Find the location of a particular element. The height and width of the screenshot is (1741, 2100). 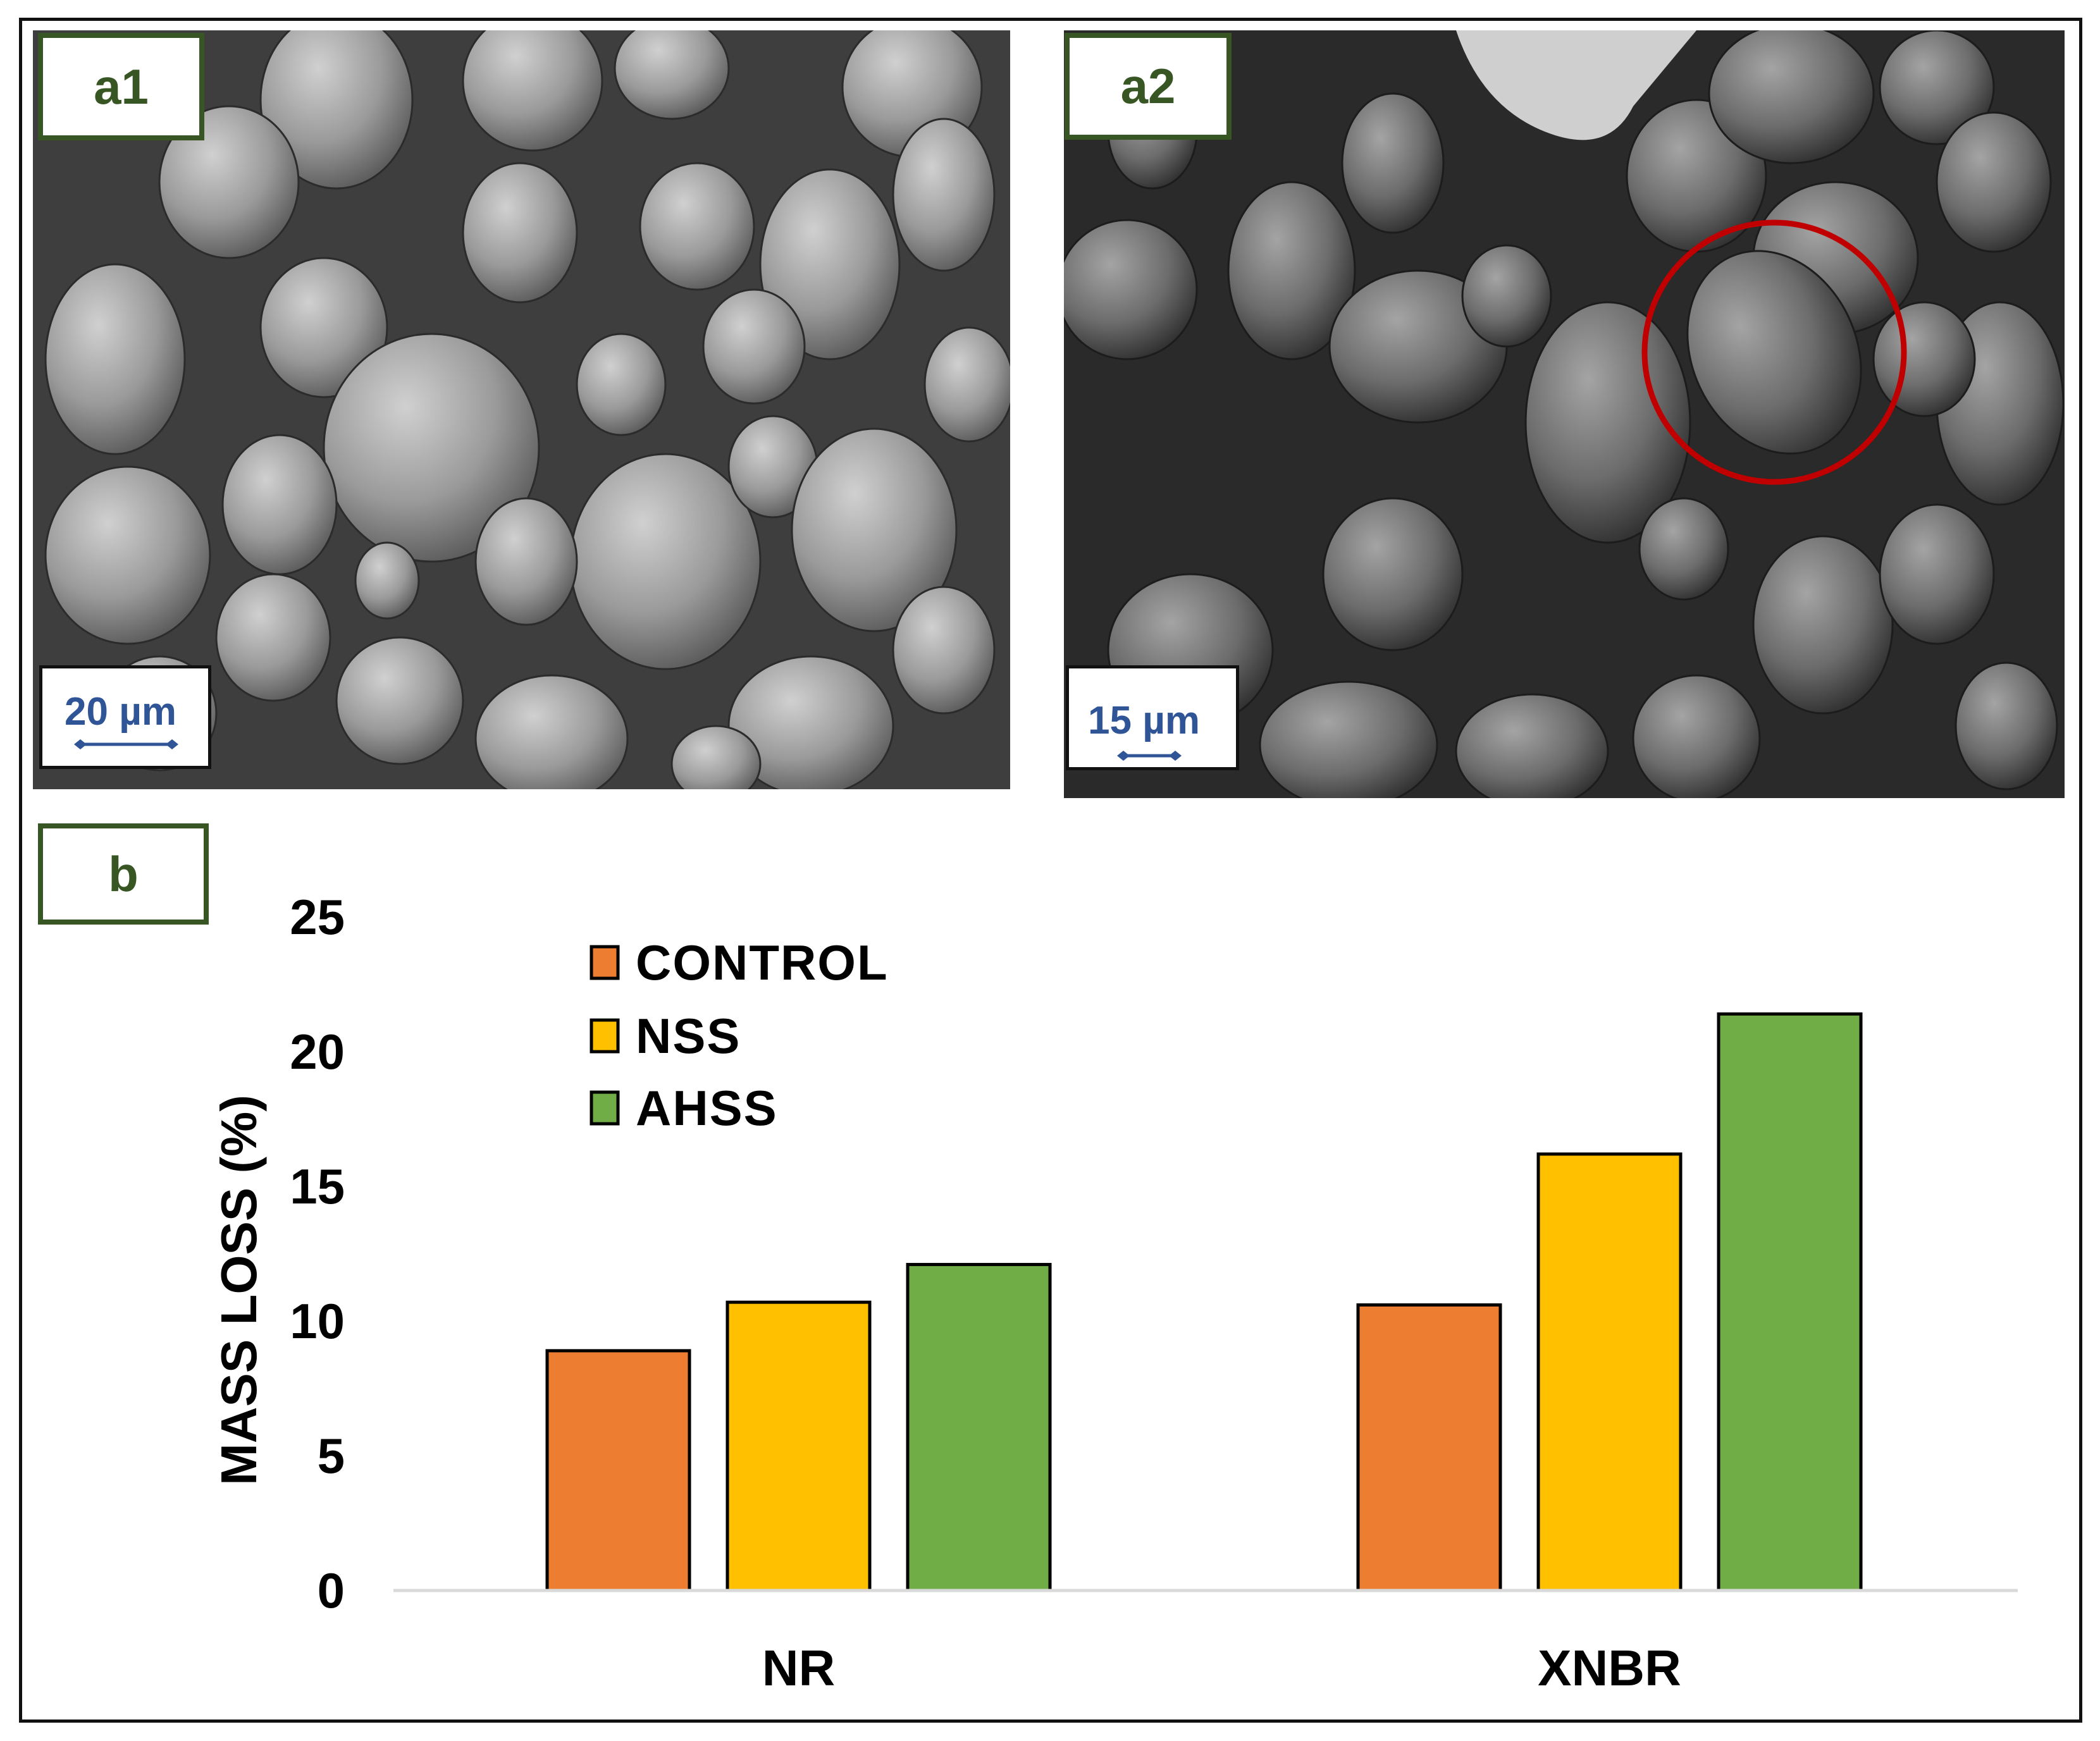

y-axis-label: MASS LOSS (%) is located at coordinates (239, 1290).